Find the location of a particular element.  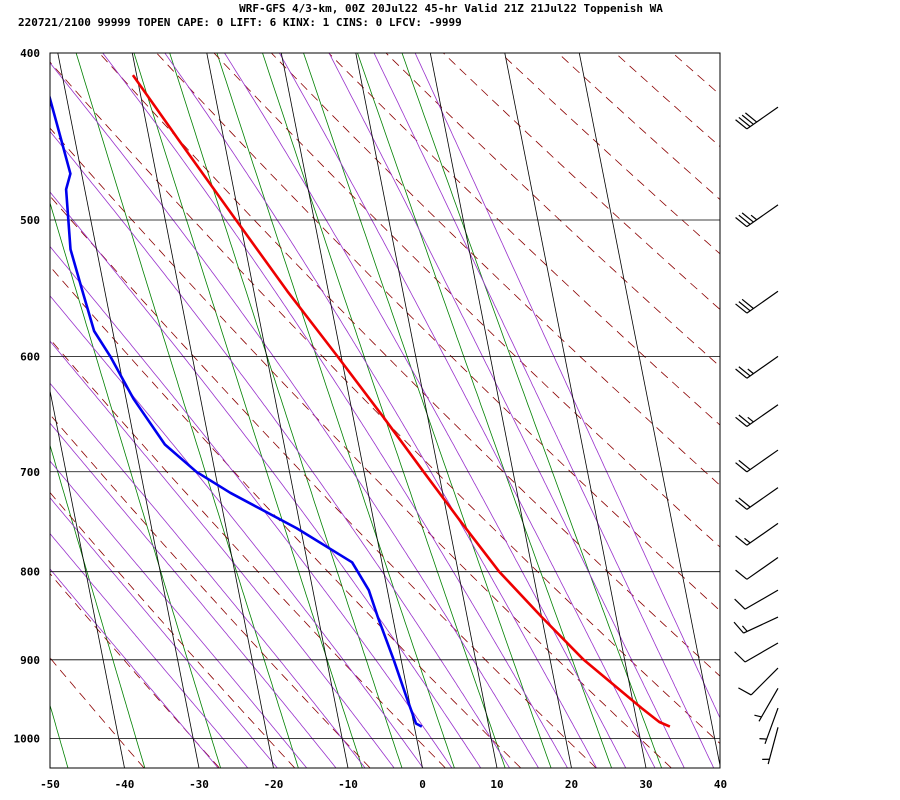

temperature-tick-label: -30 is located at coordinates (199, 784).